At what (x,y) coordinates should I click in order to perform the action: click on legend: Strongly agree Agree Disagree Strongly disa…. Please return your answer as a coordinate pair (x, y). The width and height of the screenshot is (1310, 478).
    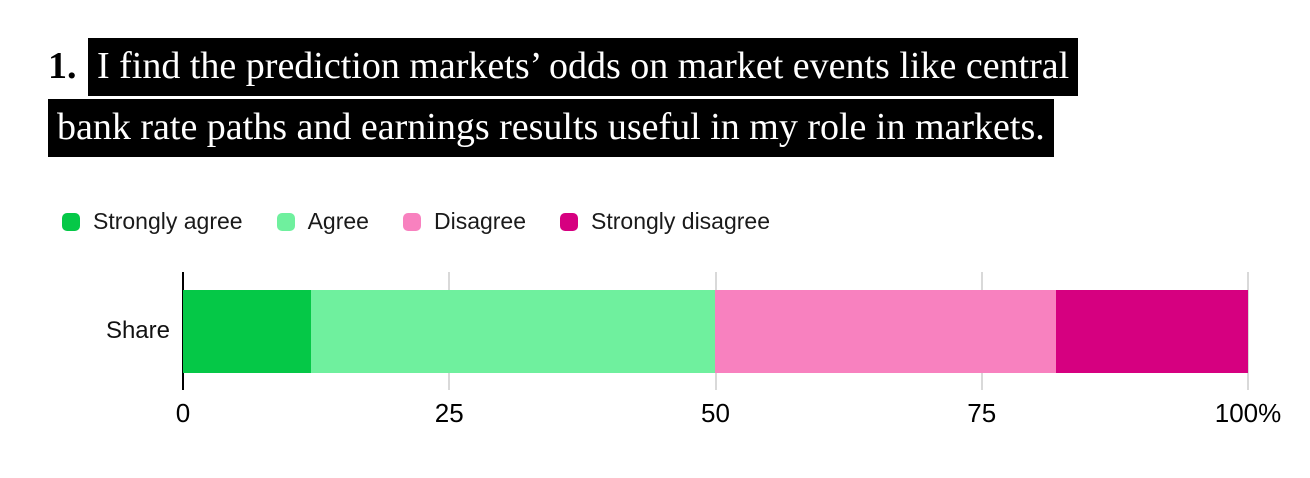
    Looking at the image, I should click on (416, 221).